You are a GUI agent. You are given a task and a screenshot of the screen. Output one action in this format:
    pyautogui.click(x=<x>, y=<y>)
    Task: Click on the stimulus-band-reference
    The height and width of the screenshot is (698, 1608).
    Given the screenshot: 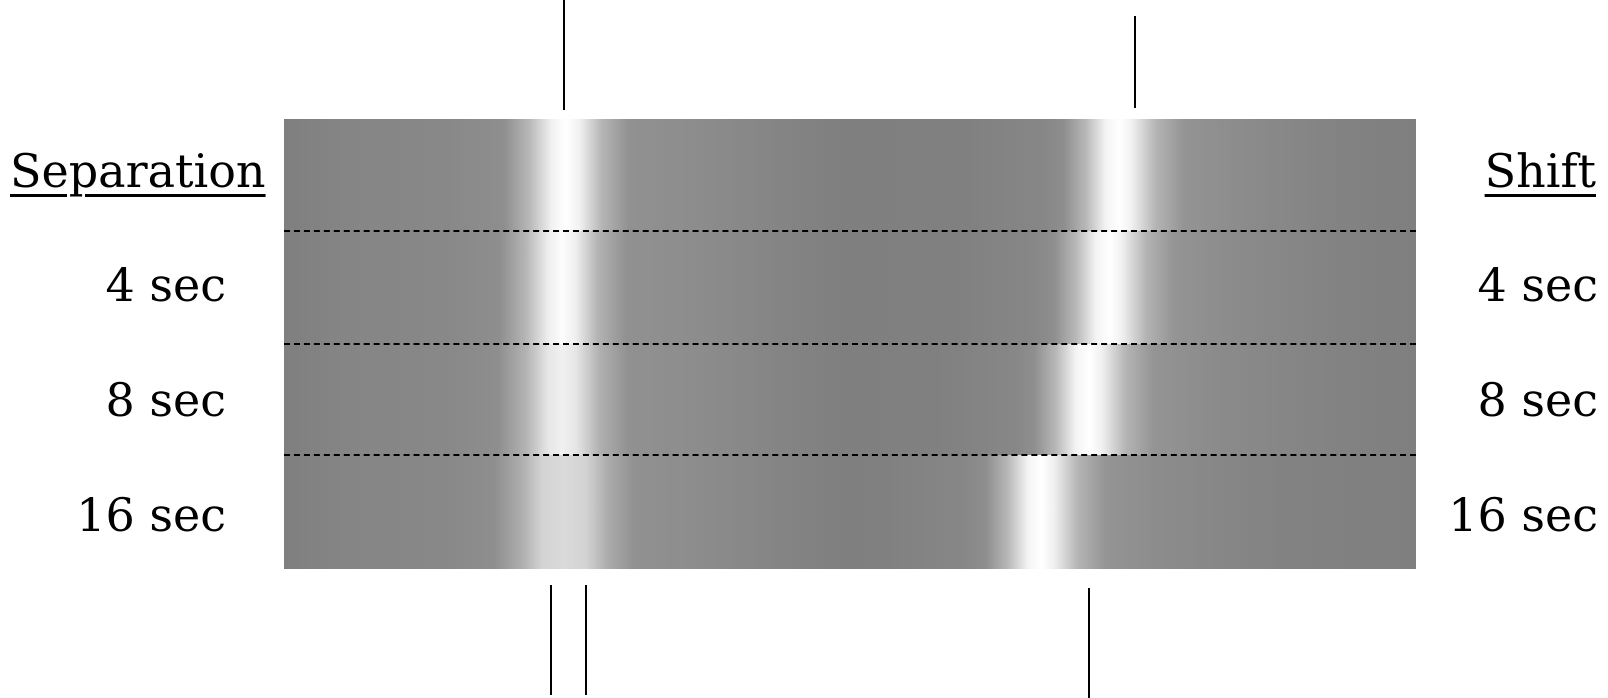 What is the action you would take?
    pyautogui.click(x=850, y=175)
    